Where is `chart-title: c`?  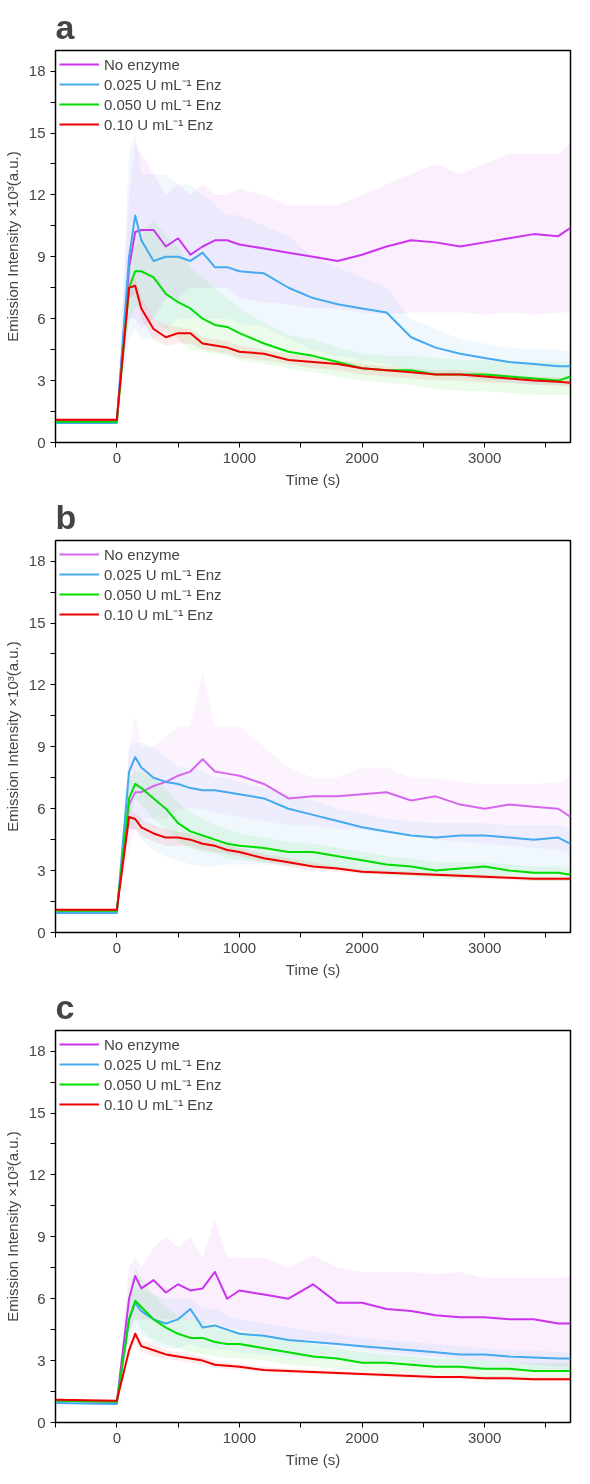
chart-title: c is located at coordinates (65, 1006).